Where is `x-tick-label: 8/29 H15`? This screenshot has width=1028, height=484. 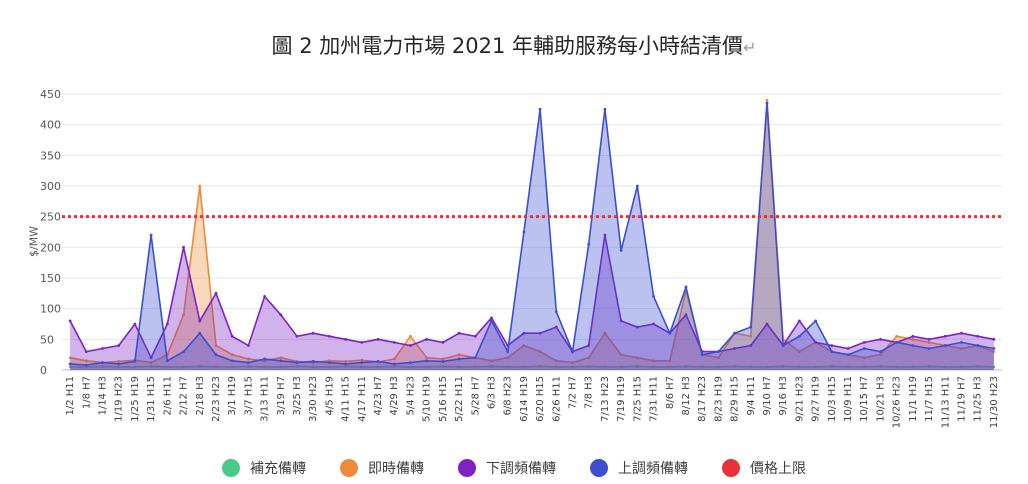
x-tick-label: 8/29 H15 is located at coordinates (735, 399).